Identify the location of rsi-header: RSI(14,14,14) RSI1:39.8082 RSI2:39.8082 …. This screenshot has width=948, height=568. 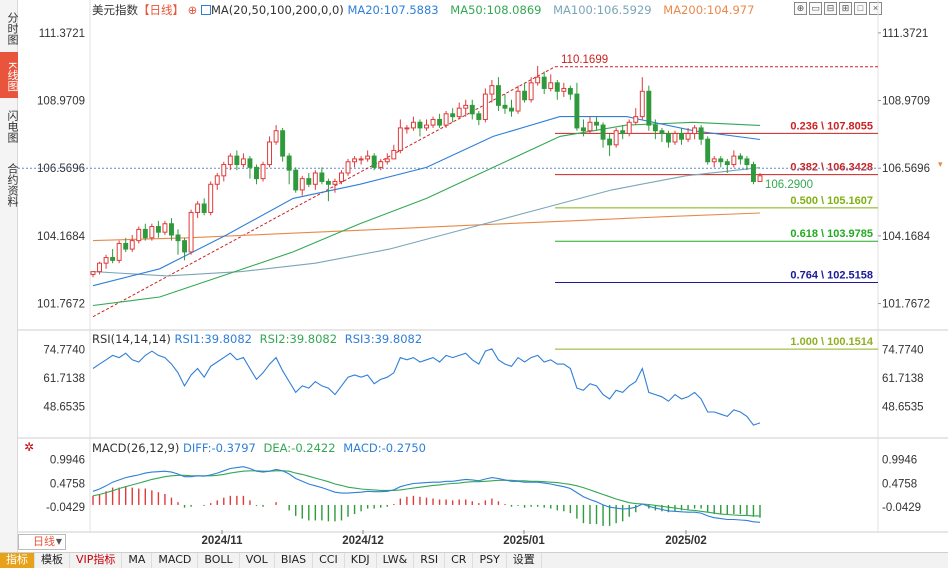
(257, 339).